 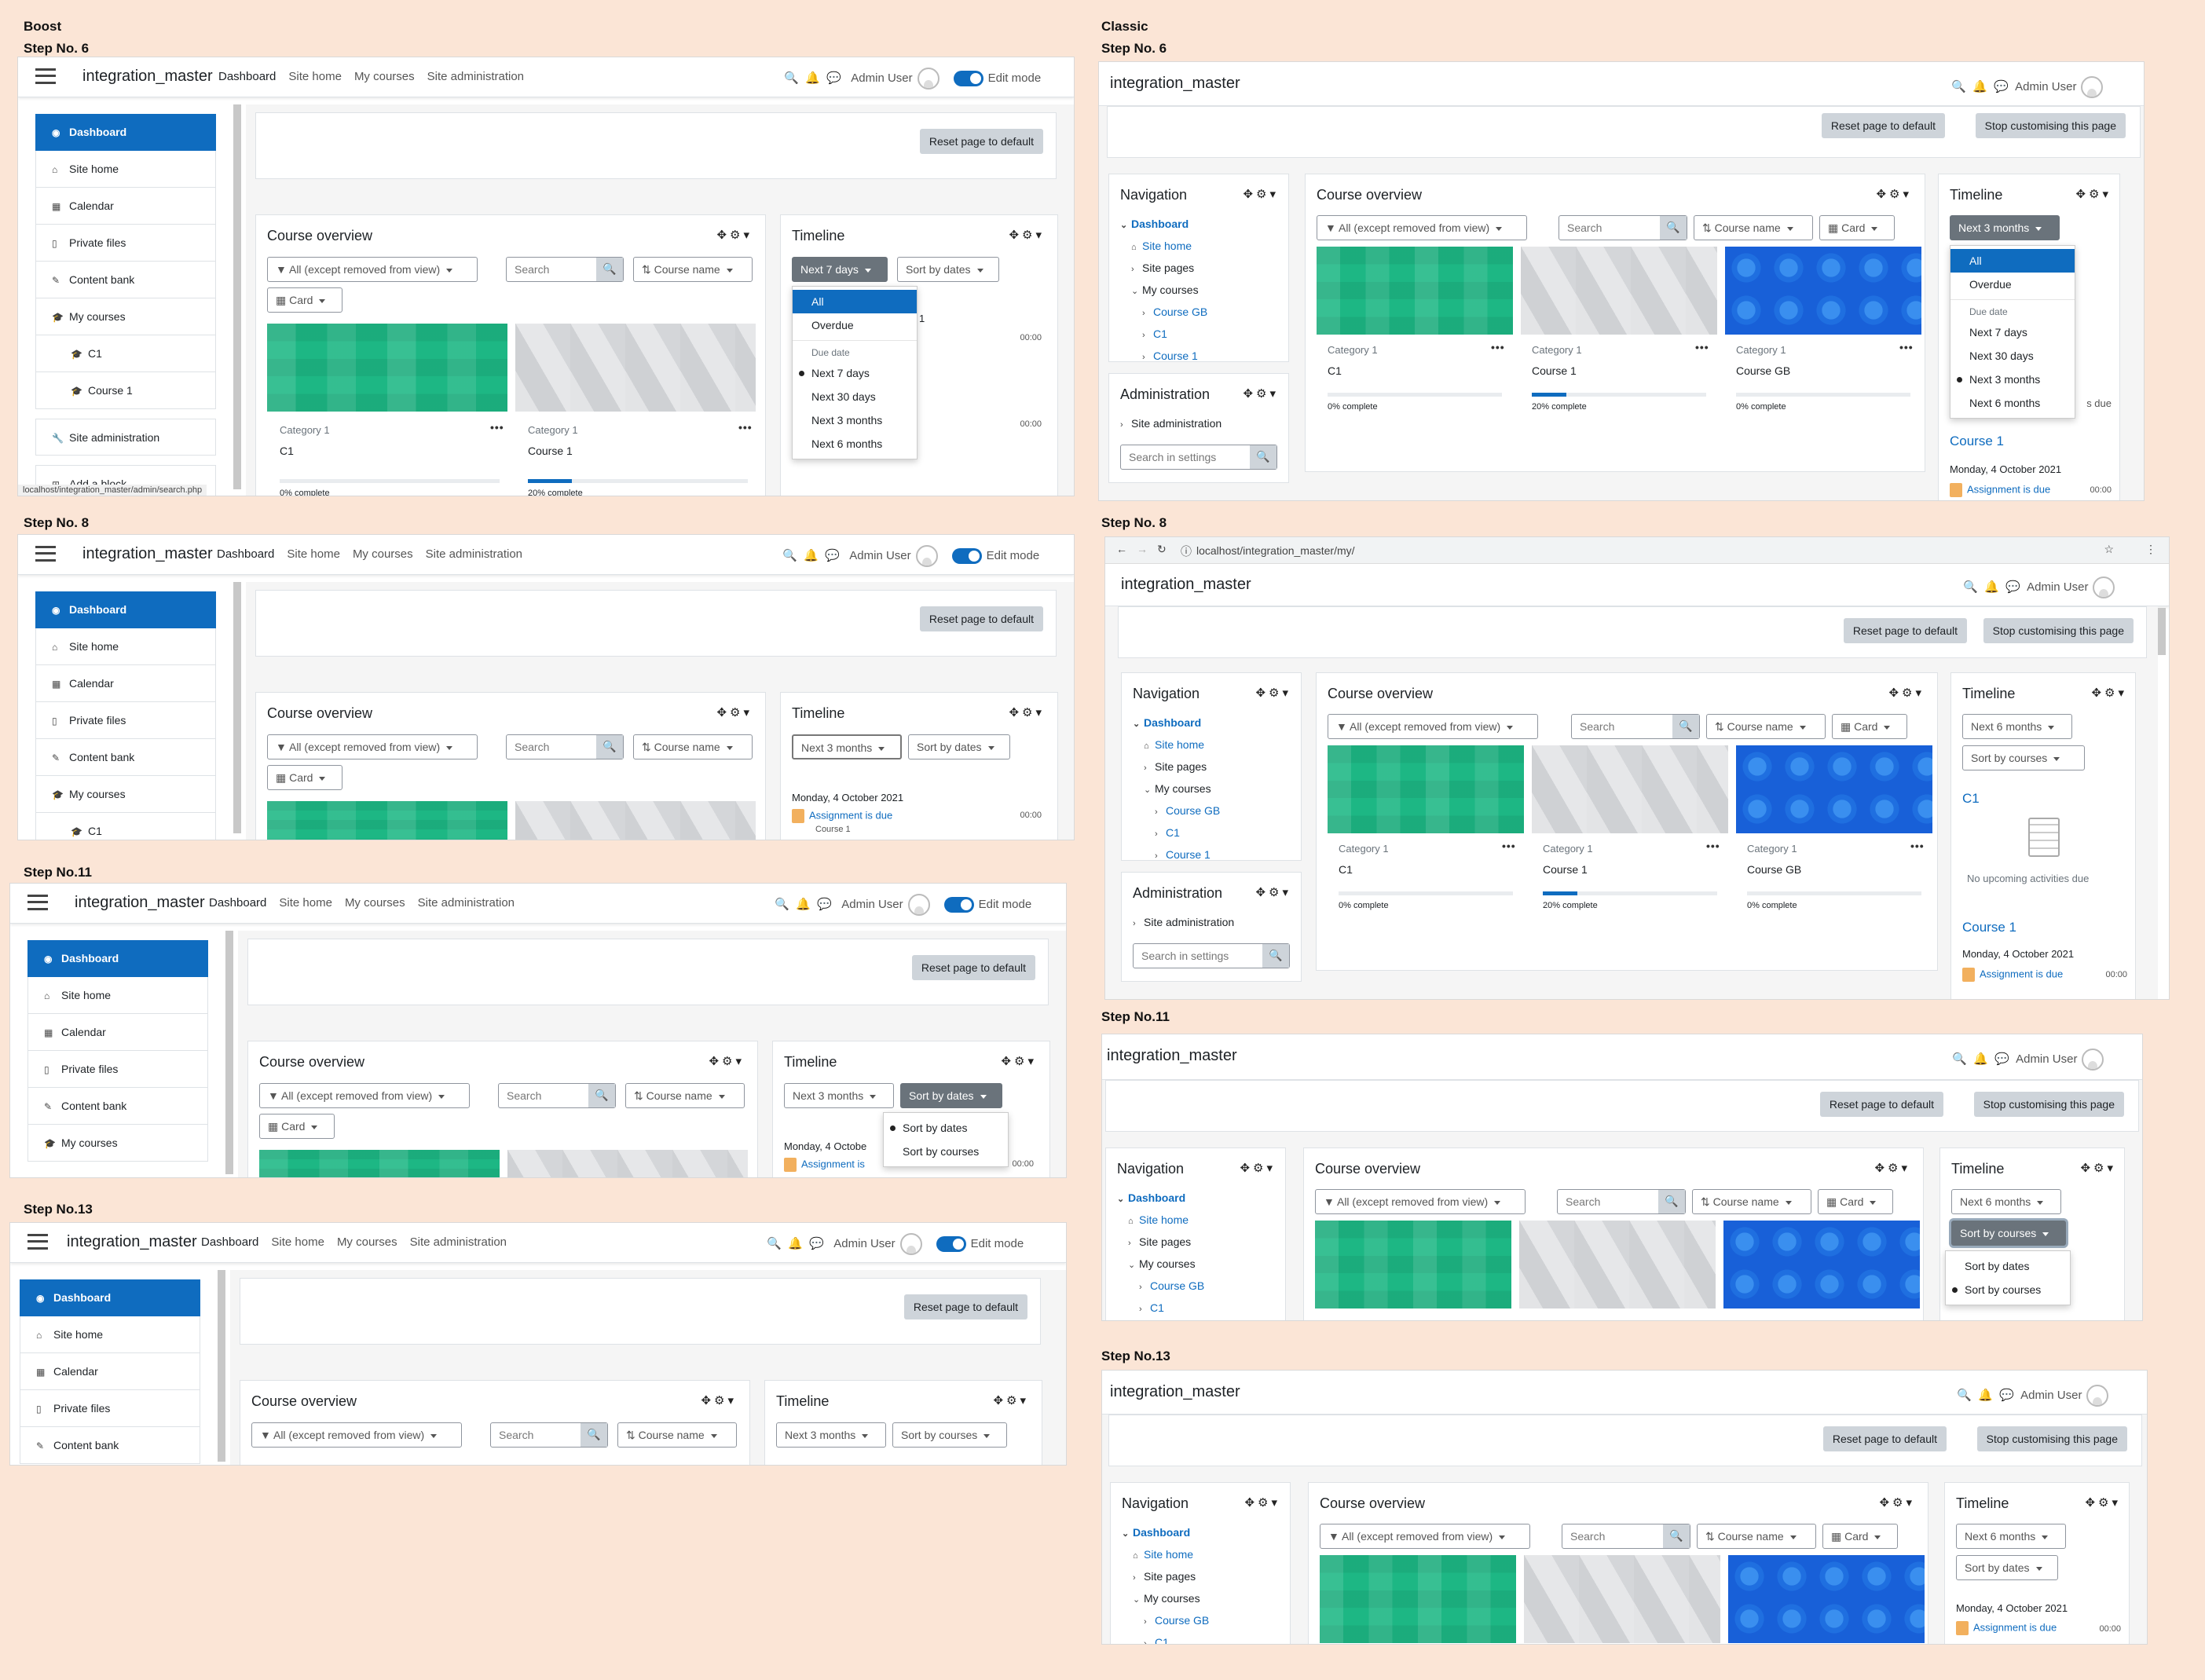 What do you see at coordinates (384, 76) in the screenshot?
I see `nav-my-courses: My courses` at bounding box center [384, 76].